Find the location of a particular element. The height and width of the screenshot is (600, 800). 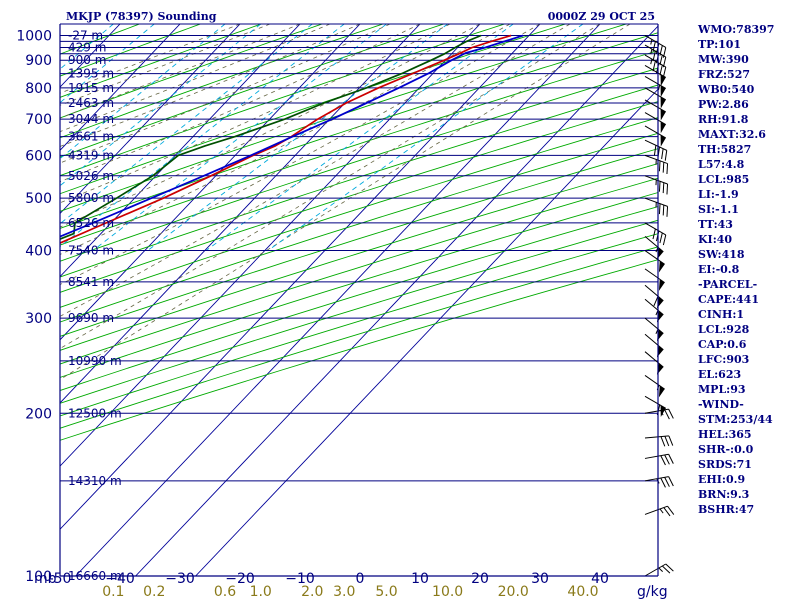

pressure-tick-label: 400 is located at coordinates (38, 252).